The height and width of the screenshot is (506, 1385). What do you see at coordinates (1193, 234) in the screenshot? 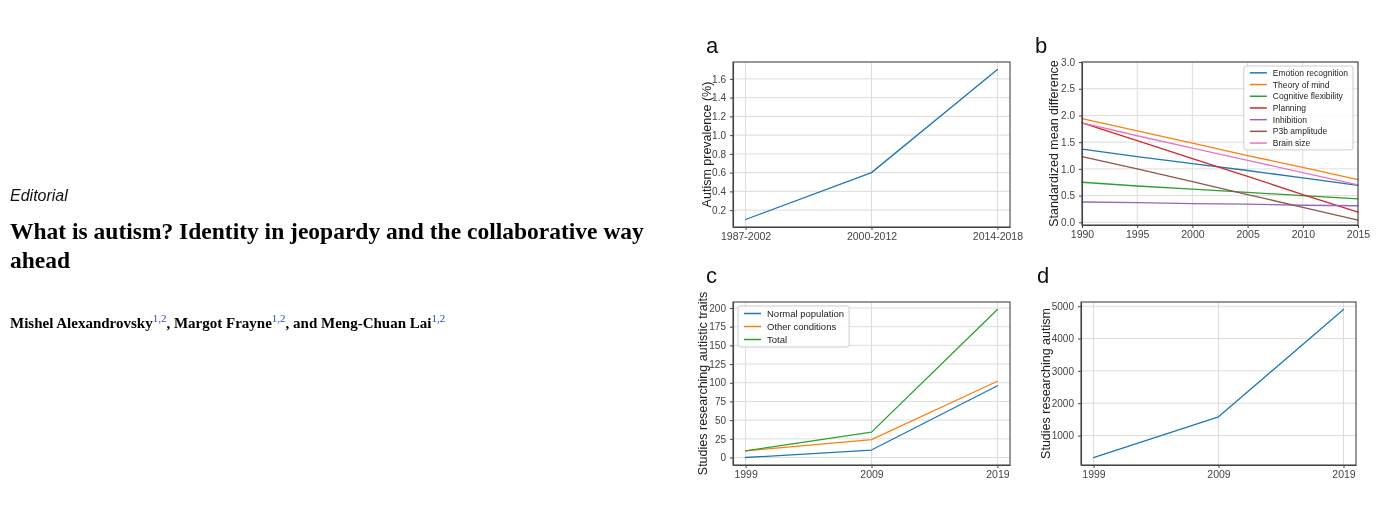
I see `x-tick-label: 2000` at bounding box center [1193, 234].